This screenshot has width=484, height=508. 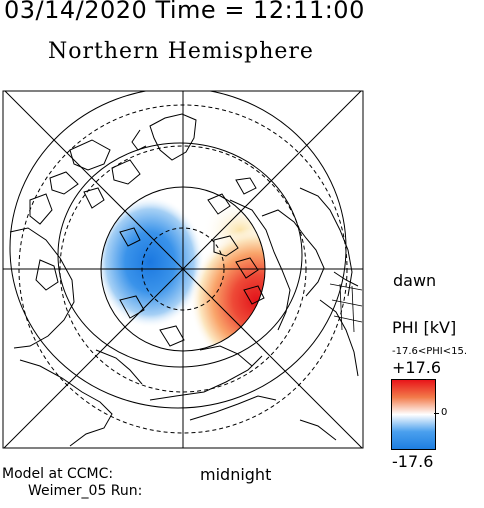 What do you see at coordinates (430, 351) in the screenshot?
I see `colorbar-range: -17.6<PHI<15.` at bounding box center [430, 351].